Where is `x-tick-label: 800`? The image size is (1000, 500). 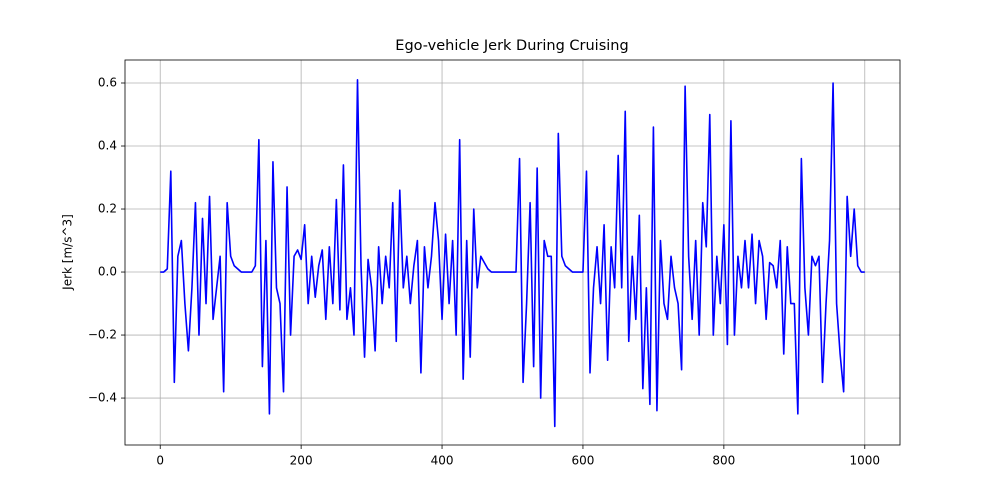
x-tick-label: 800 is located at coordinates (723, 461).